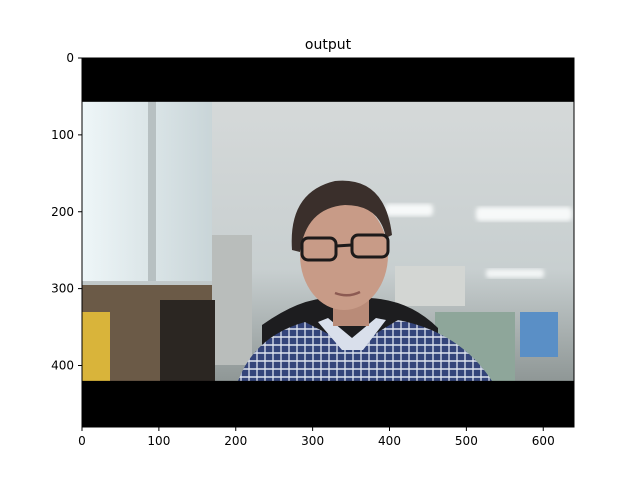 The height and width of the screenshot is (480, 640). I want to click on x-tick-label: 100, so click(158, 441).